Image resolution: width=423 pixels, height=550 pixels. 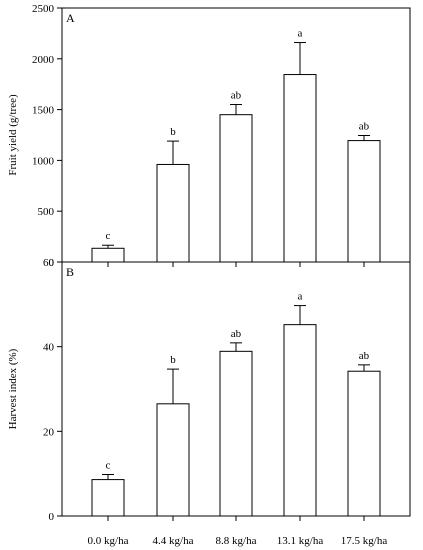 I want to click on panel-label-b: B, so click(x=70, y=272).